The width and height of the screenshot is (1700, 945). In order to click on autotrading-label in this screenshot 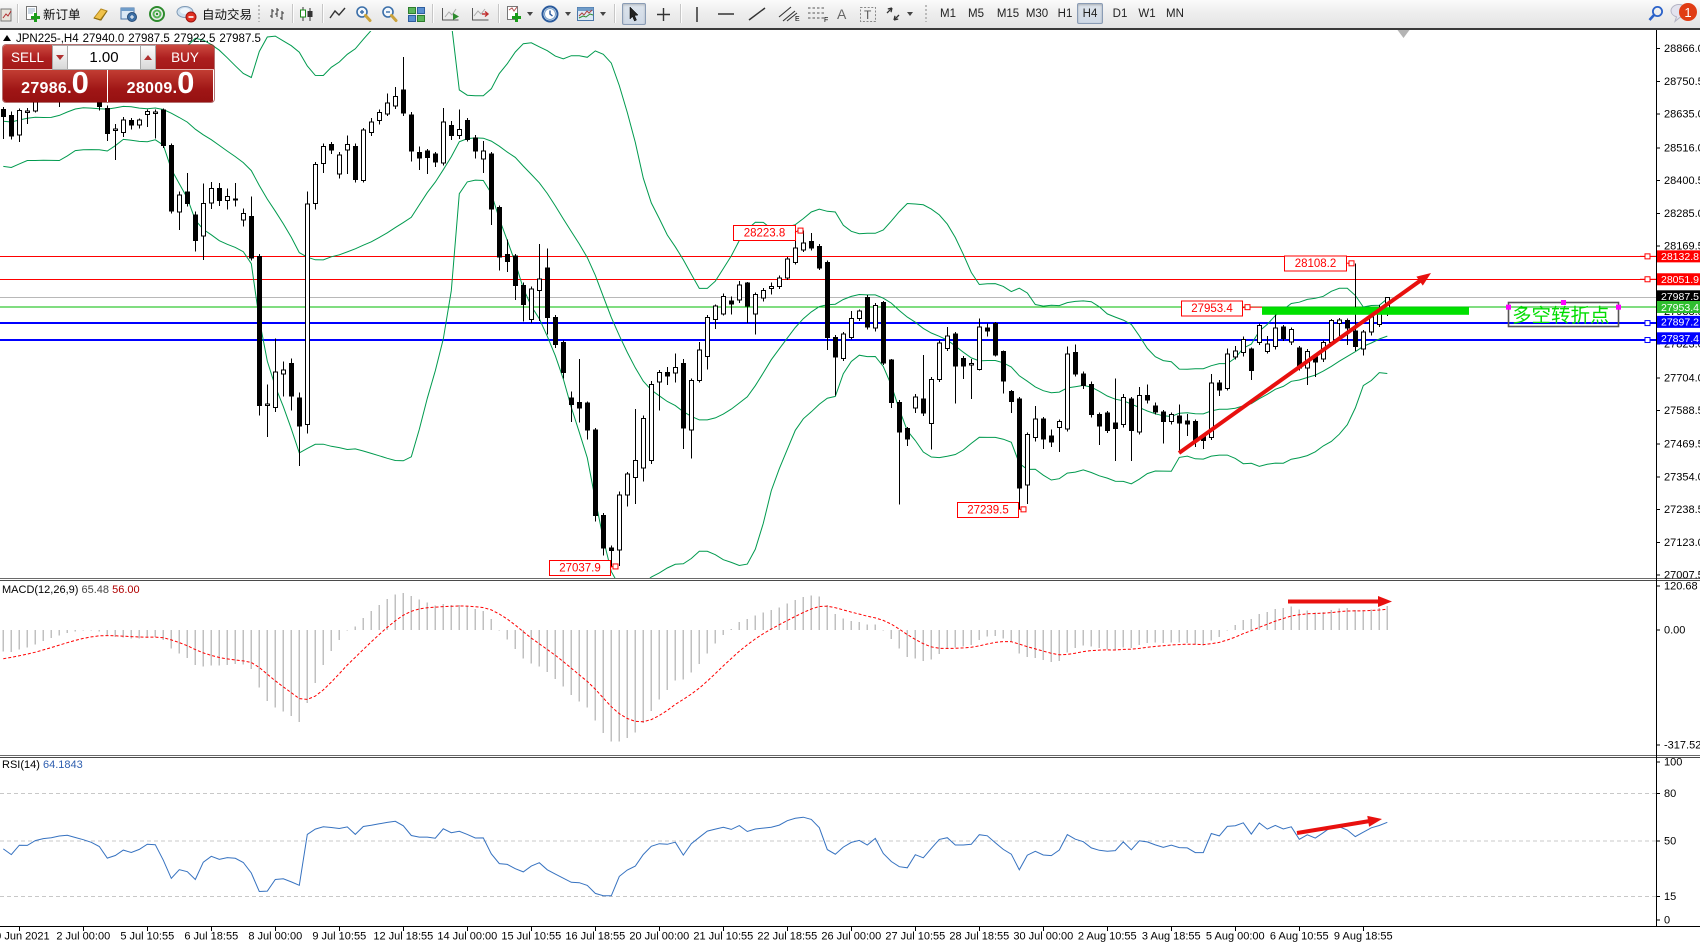, I will do `click(227, 14)`.